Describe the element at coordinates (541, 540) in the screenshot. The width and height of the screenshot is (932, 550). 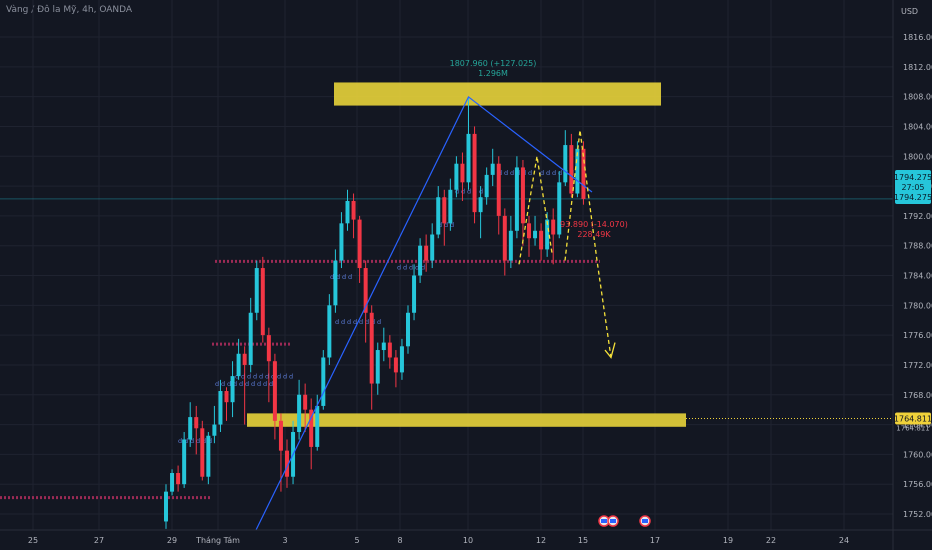
I see `time-tick-label: 12` at that location.